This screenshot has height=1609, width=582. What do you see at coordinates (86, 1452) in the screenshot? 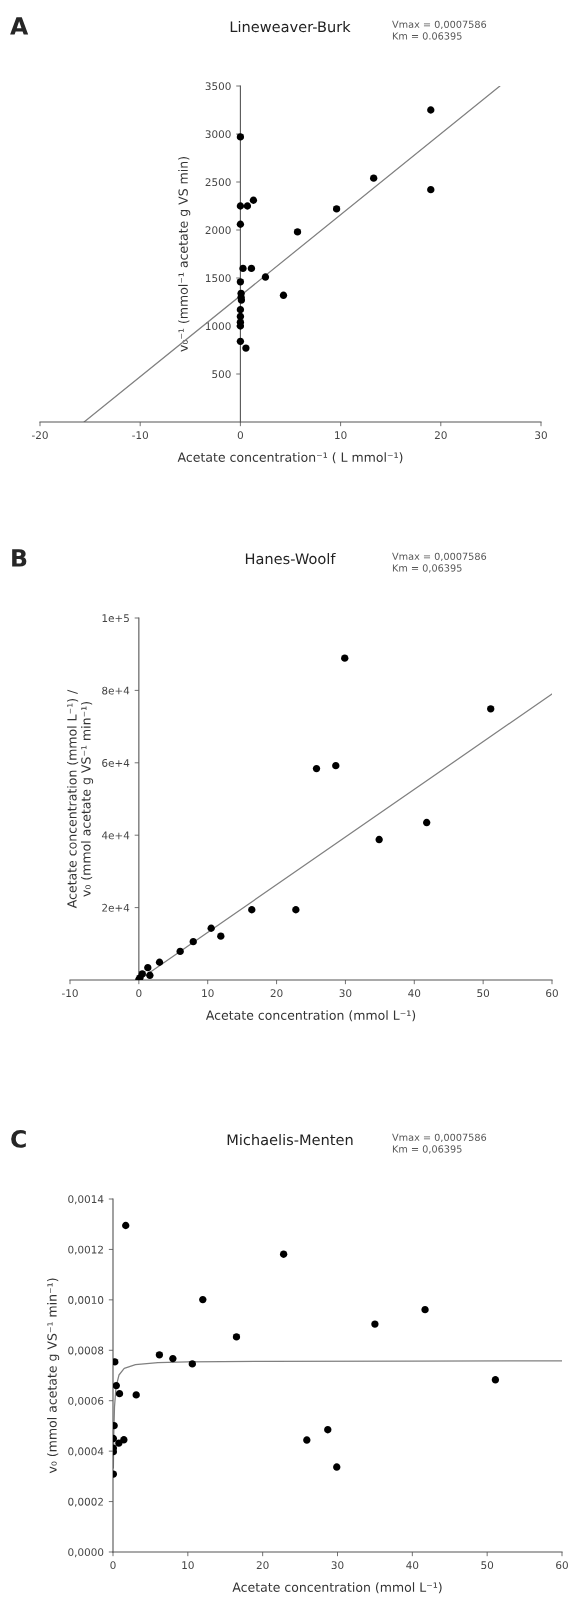
I see `y-tick-label: 0,0004` at bounding box center [86, 1452].